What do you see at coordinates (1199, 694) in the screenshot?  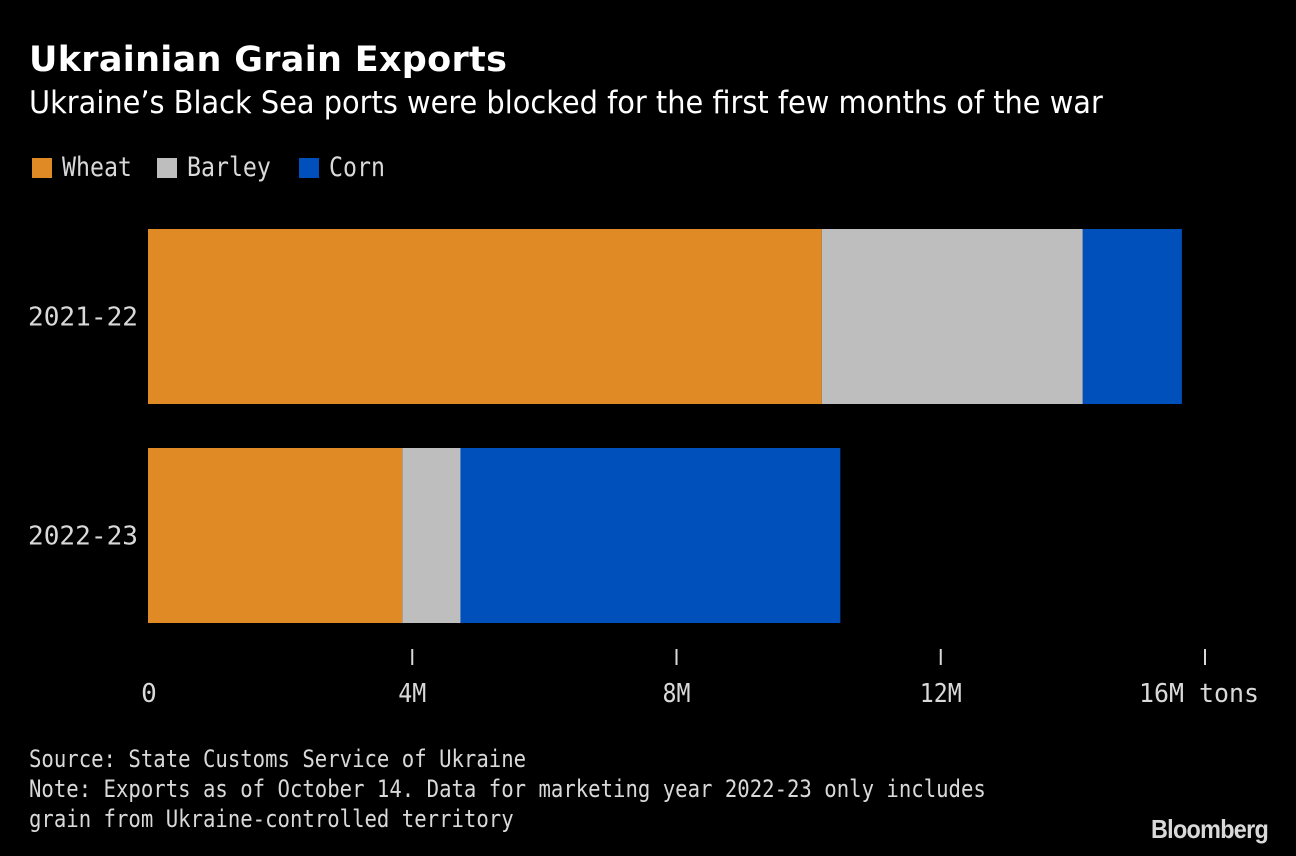 I see `x-tick-label: 16M tons` at bounding box center [1199, 694].